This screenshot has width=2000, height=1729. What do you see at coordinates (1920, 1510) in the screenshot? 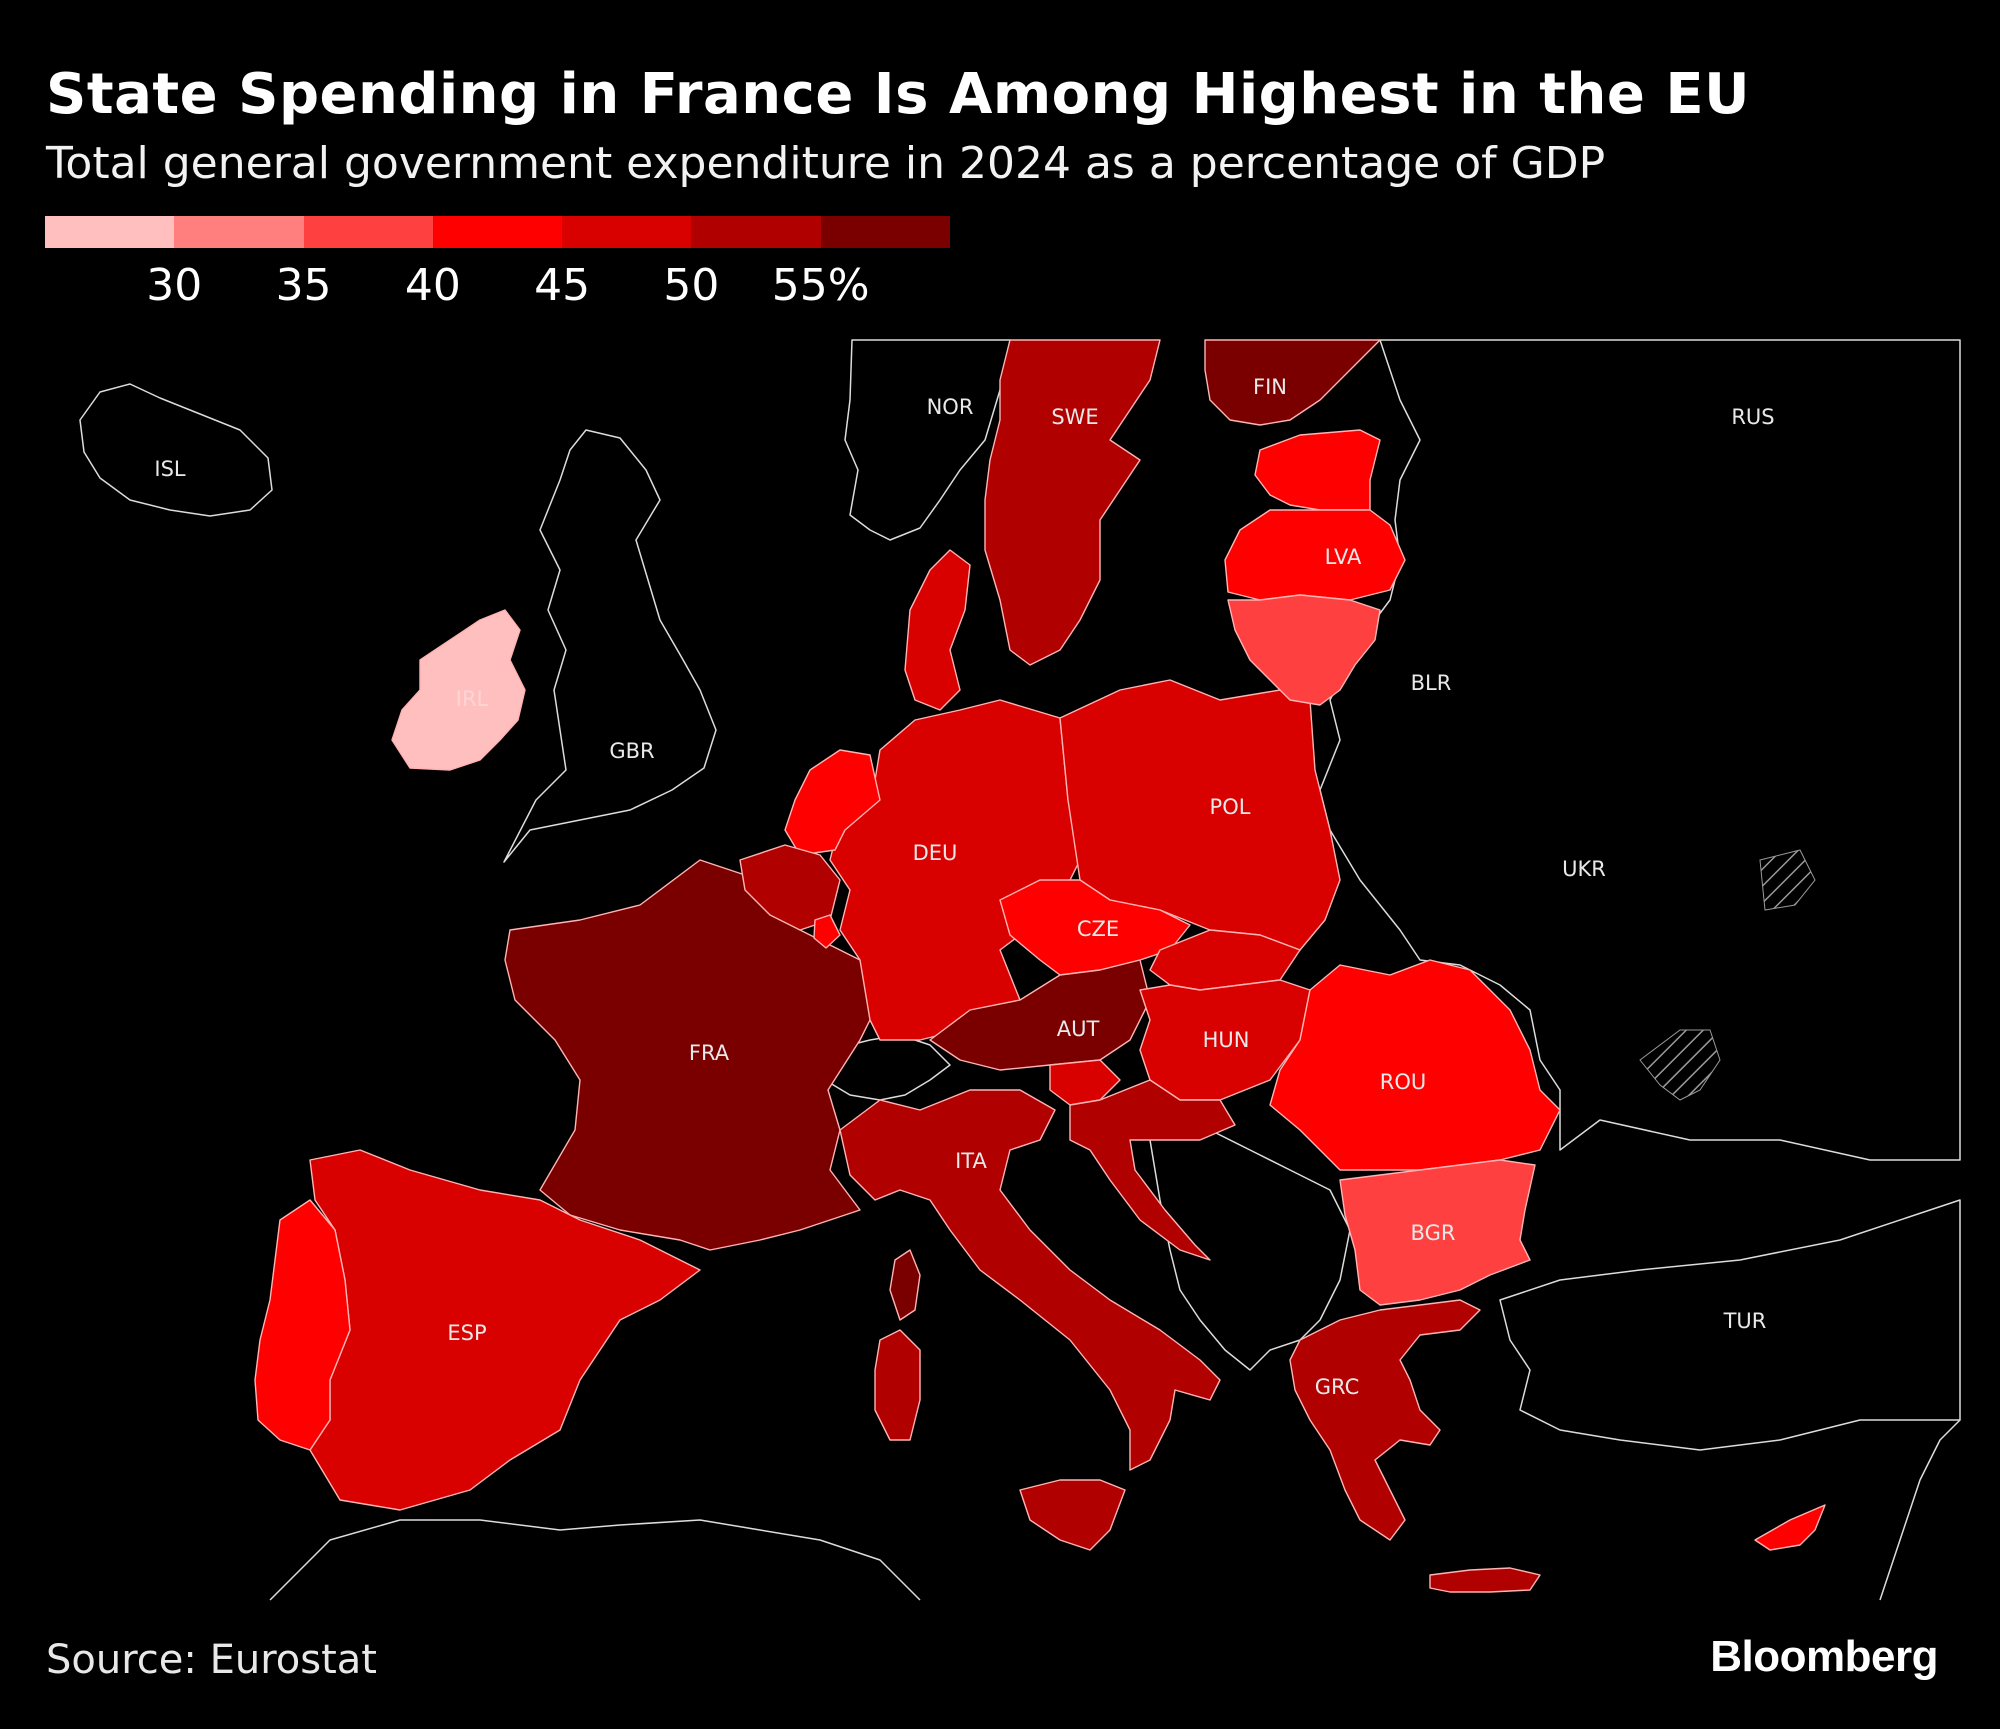
I see `middle-east-coast` at bounding box center [1920, 1510].